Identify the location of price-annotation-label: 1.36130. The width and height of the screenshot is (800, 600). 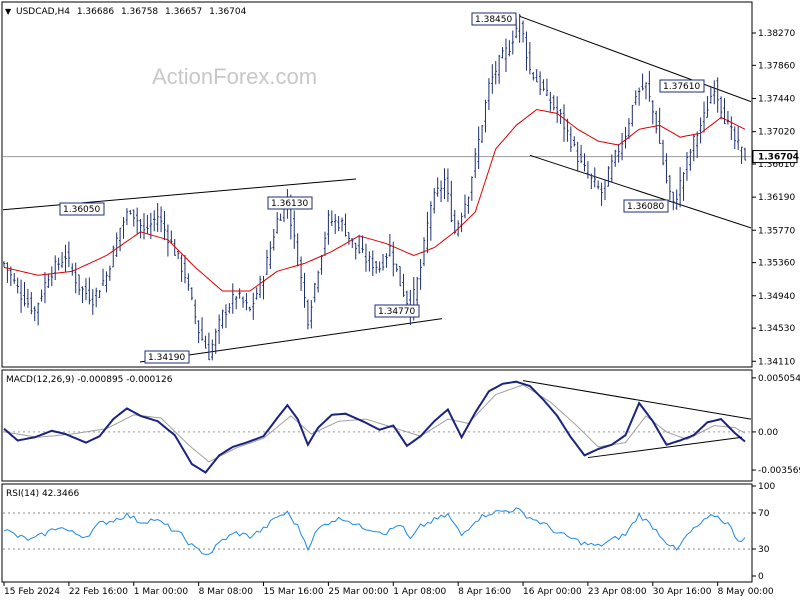
(289, 204).